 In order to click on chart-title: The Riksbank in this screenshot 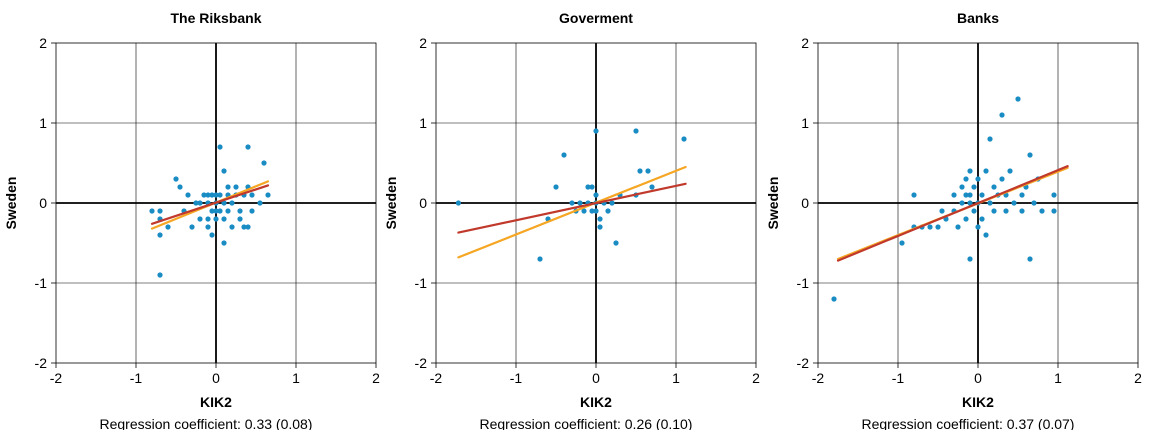, I will do `click(215, 18)`.